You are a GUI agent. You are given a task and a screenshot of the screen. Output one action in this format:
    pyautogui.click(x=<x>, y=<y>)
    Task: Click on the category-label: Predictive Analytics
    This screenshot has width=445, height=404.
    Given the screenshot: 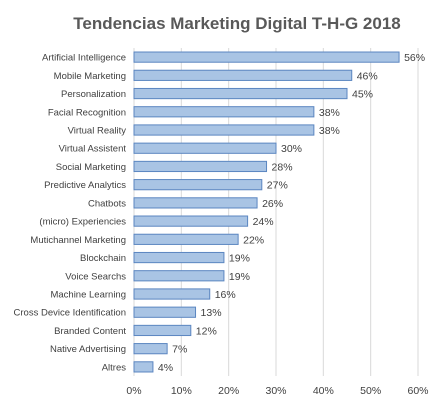 What is the action you would take?
    pyautogui.click(x=85, y=185)
    